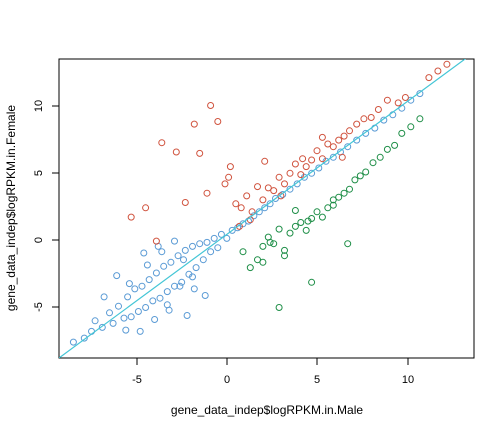 The image size is (504, 432). I want to click on y-tick-label: 5, so click(39, 173).